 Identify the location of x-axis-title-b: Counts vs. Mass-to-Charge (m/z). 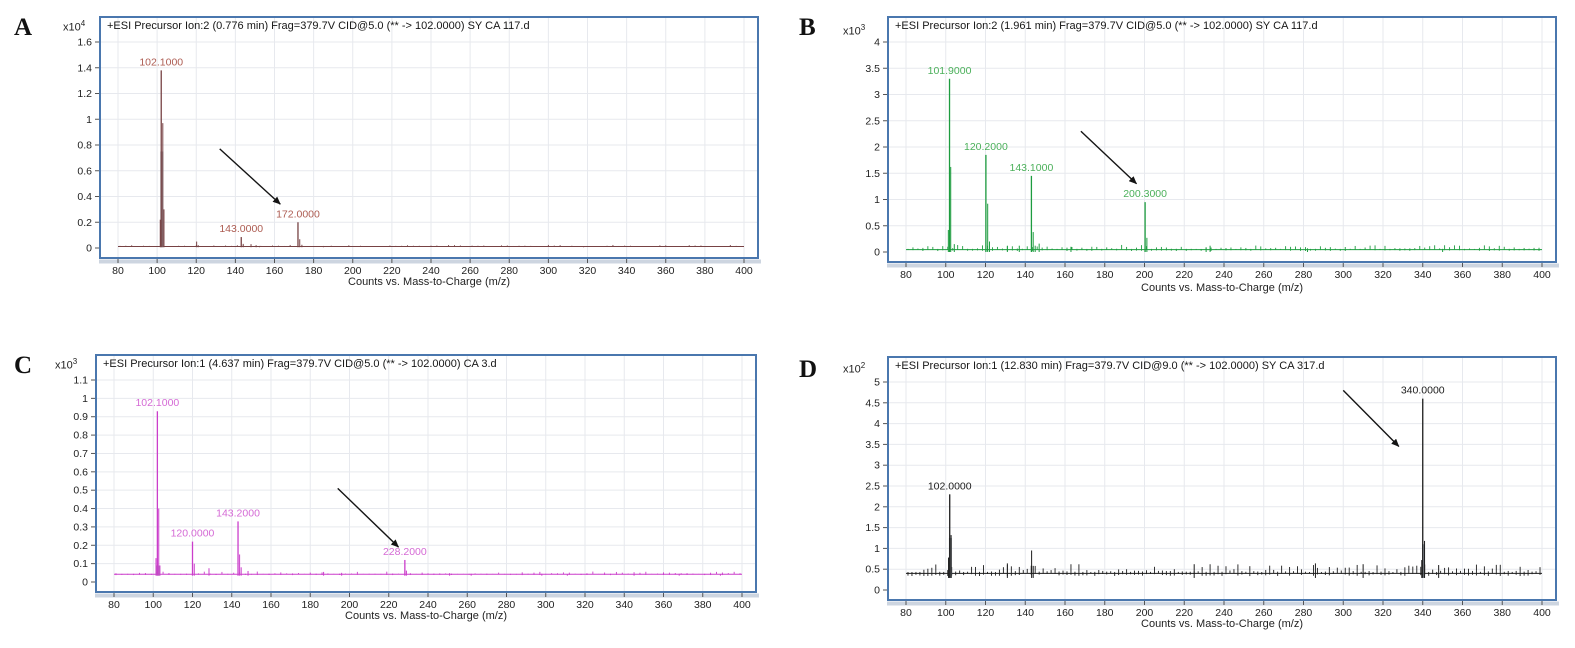
(1222, 288).